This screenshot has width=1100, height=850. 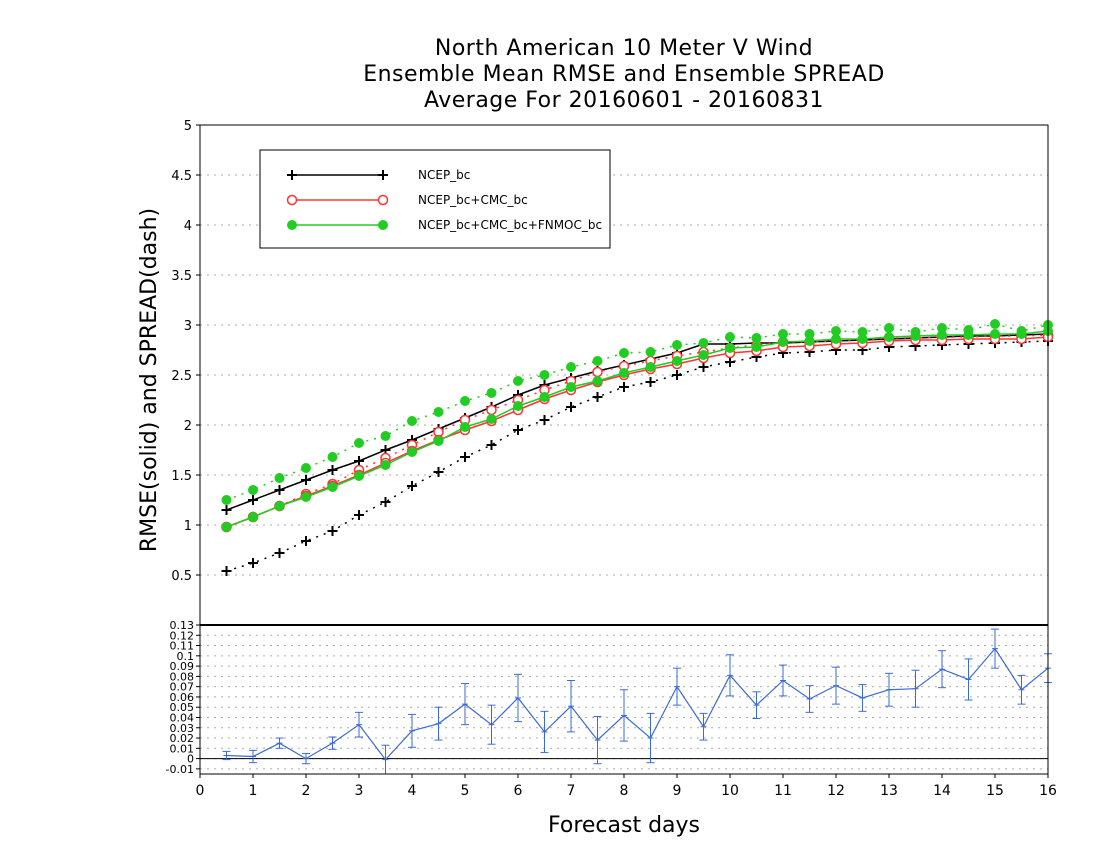 I want to click on x-tick-label: 7, so click(x=571, y=791).